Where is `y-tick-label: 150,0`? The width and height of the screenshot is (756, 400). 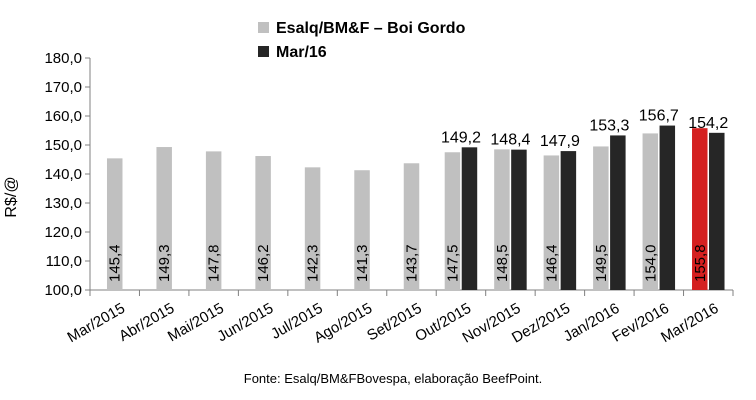 y-tick-label: 150,0 is located at coordinates (63, 145).